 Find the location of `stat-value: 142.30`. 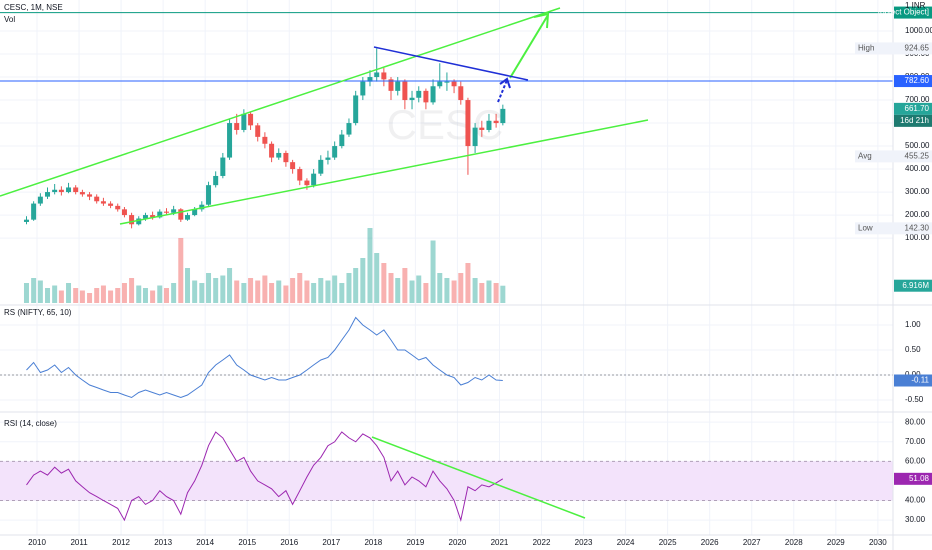

stat-value: 142.30 is located at coordinates (917, 227).